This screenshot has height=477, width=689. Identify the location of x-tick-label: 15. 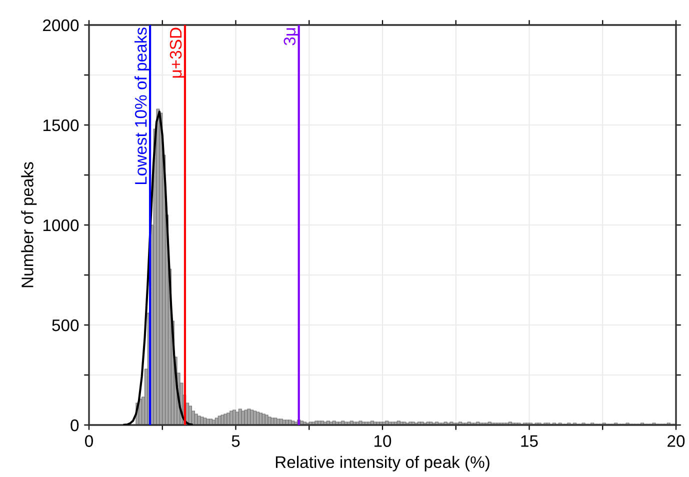
(529, 441).